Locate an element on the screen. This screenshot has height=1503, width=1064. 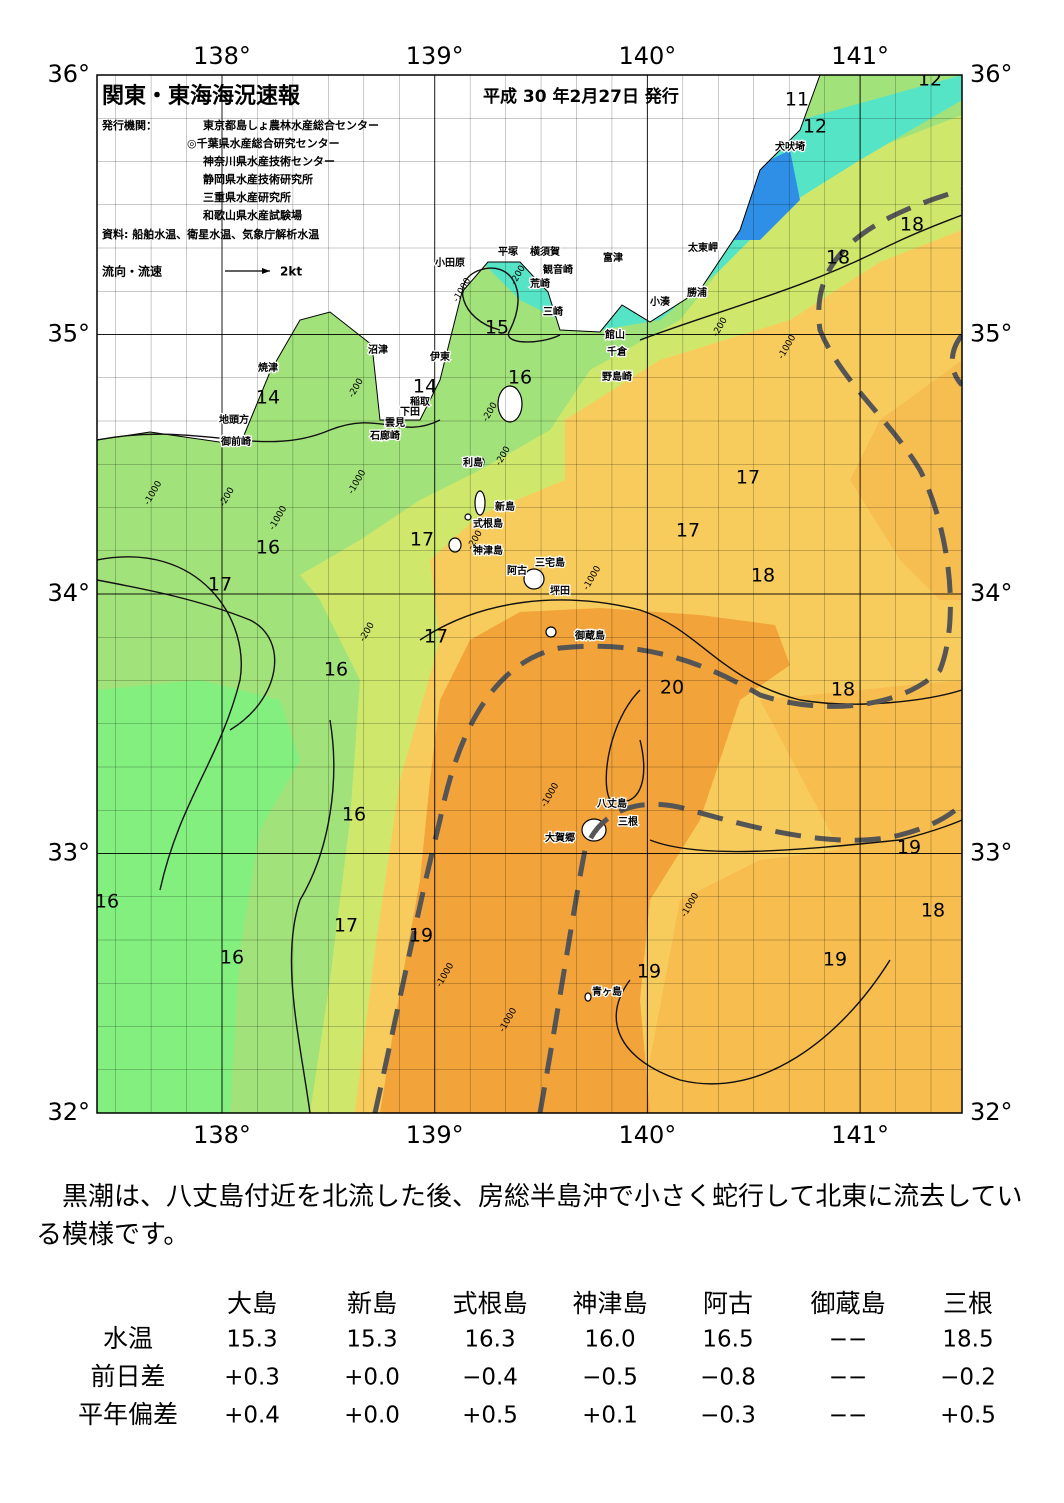
place-label: 沼津 is located at coordinates (378, 349).